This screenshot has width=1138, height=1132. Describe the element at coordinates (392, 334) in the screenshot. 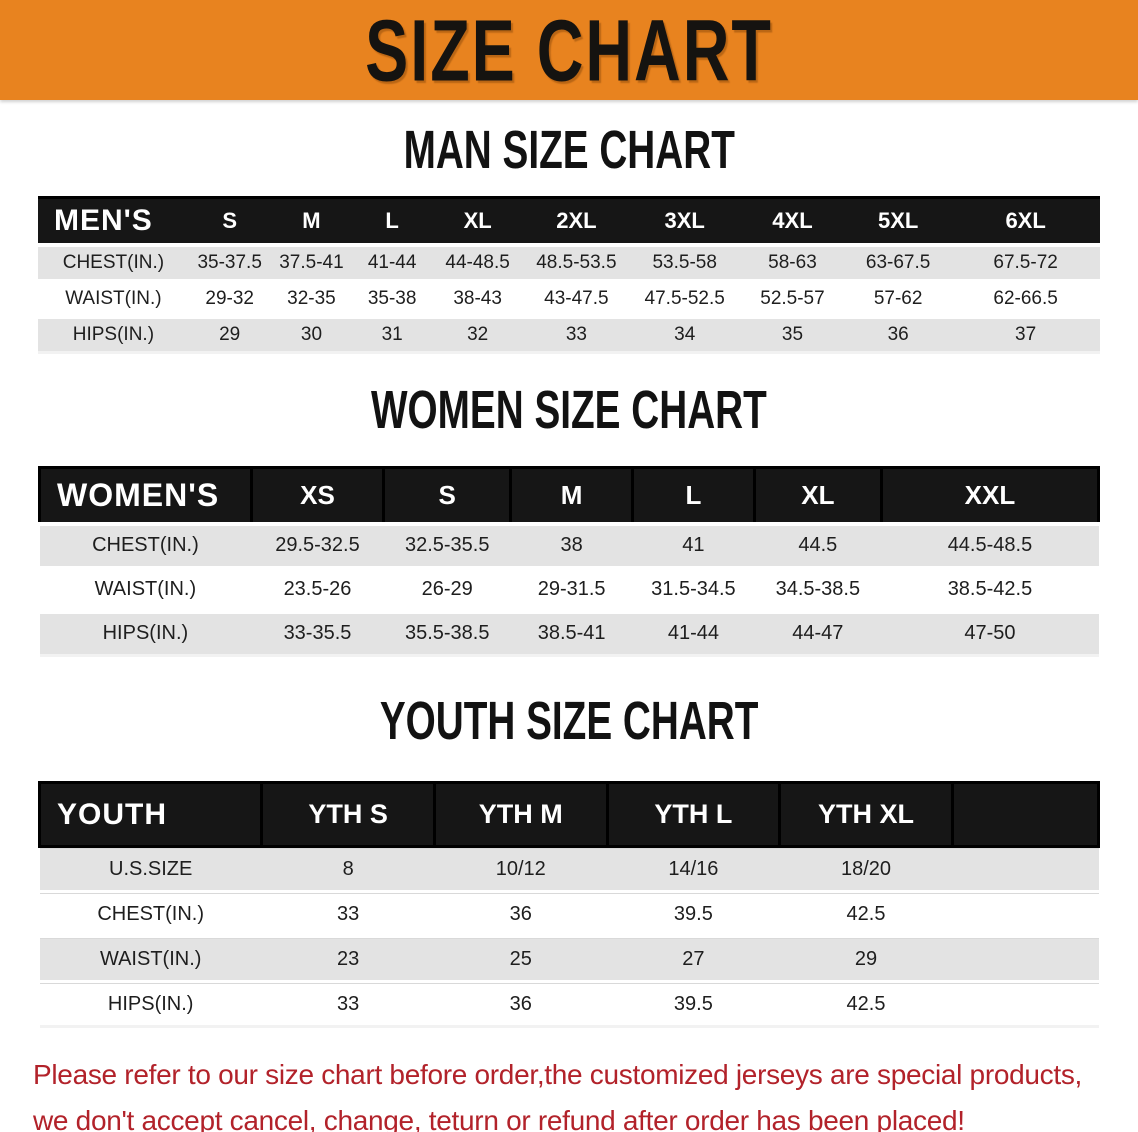

I see `size-value-cell: 31` at that location.